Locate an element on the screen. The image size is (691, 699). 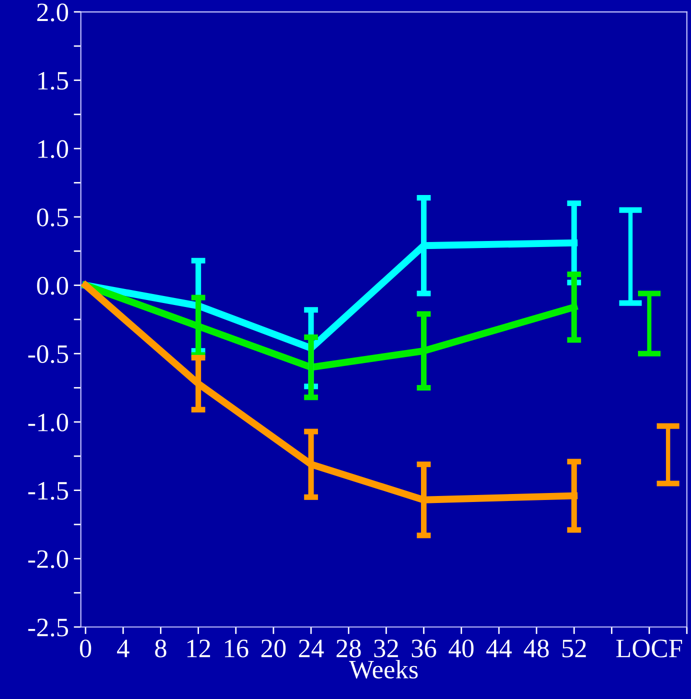
x-tick-label: LOCF is located at coordinates (649, 649).